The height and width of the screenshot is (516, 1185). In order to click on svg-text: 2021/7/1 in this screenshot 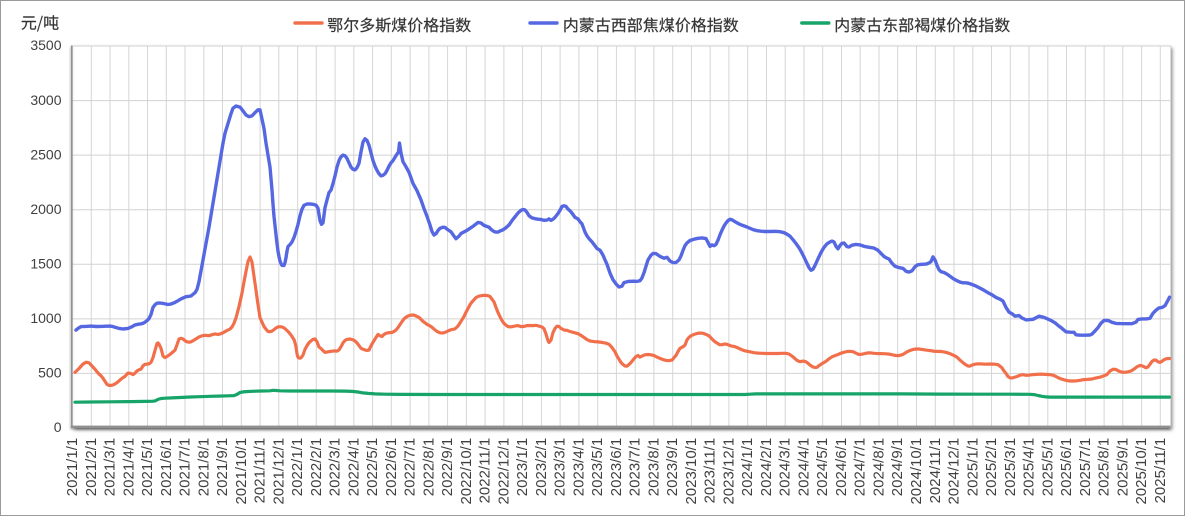, I will do `click(185, 467)`.